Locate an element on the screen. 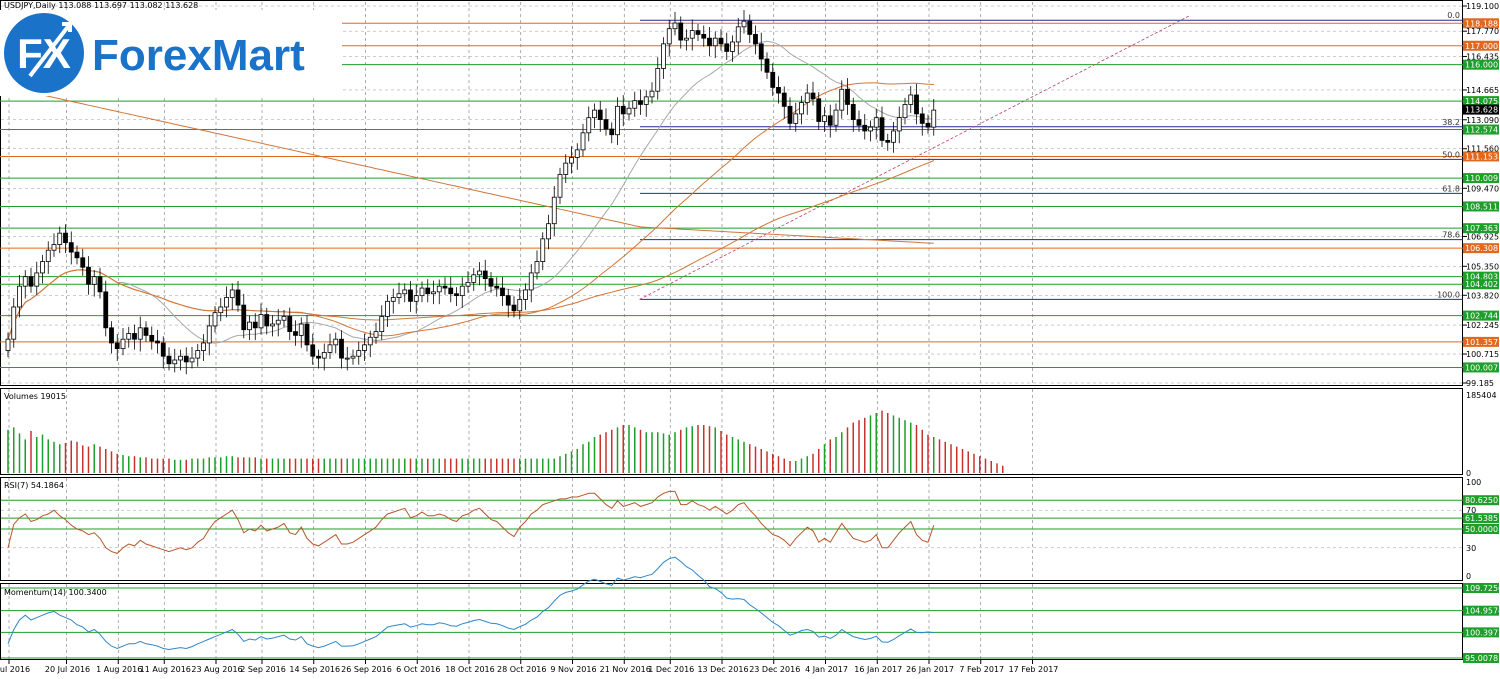  date-label: 2 Sep 2016 is located at coordinates (263, 669).